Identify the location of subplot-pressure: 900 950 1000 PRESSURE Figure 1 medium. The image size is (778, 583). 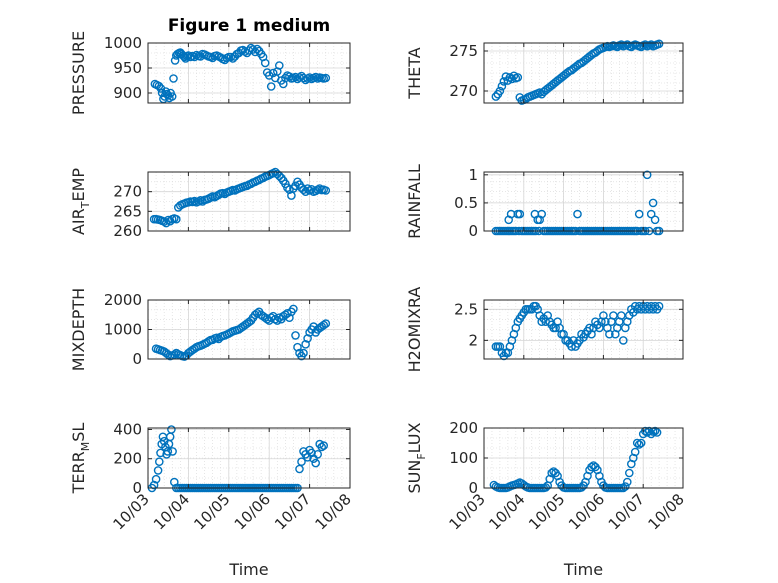
(210, 65).